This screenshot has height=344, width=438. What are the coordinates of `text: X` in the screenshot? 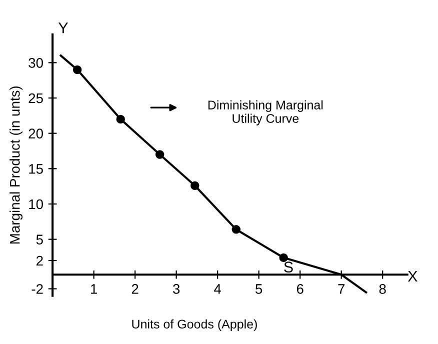 It's located at (413, 276).